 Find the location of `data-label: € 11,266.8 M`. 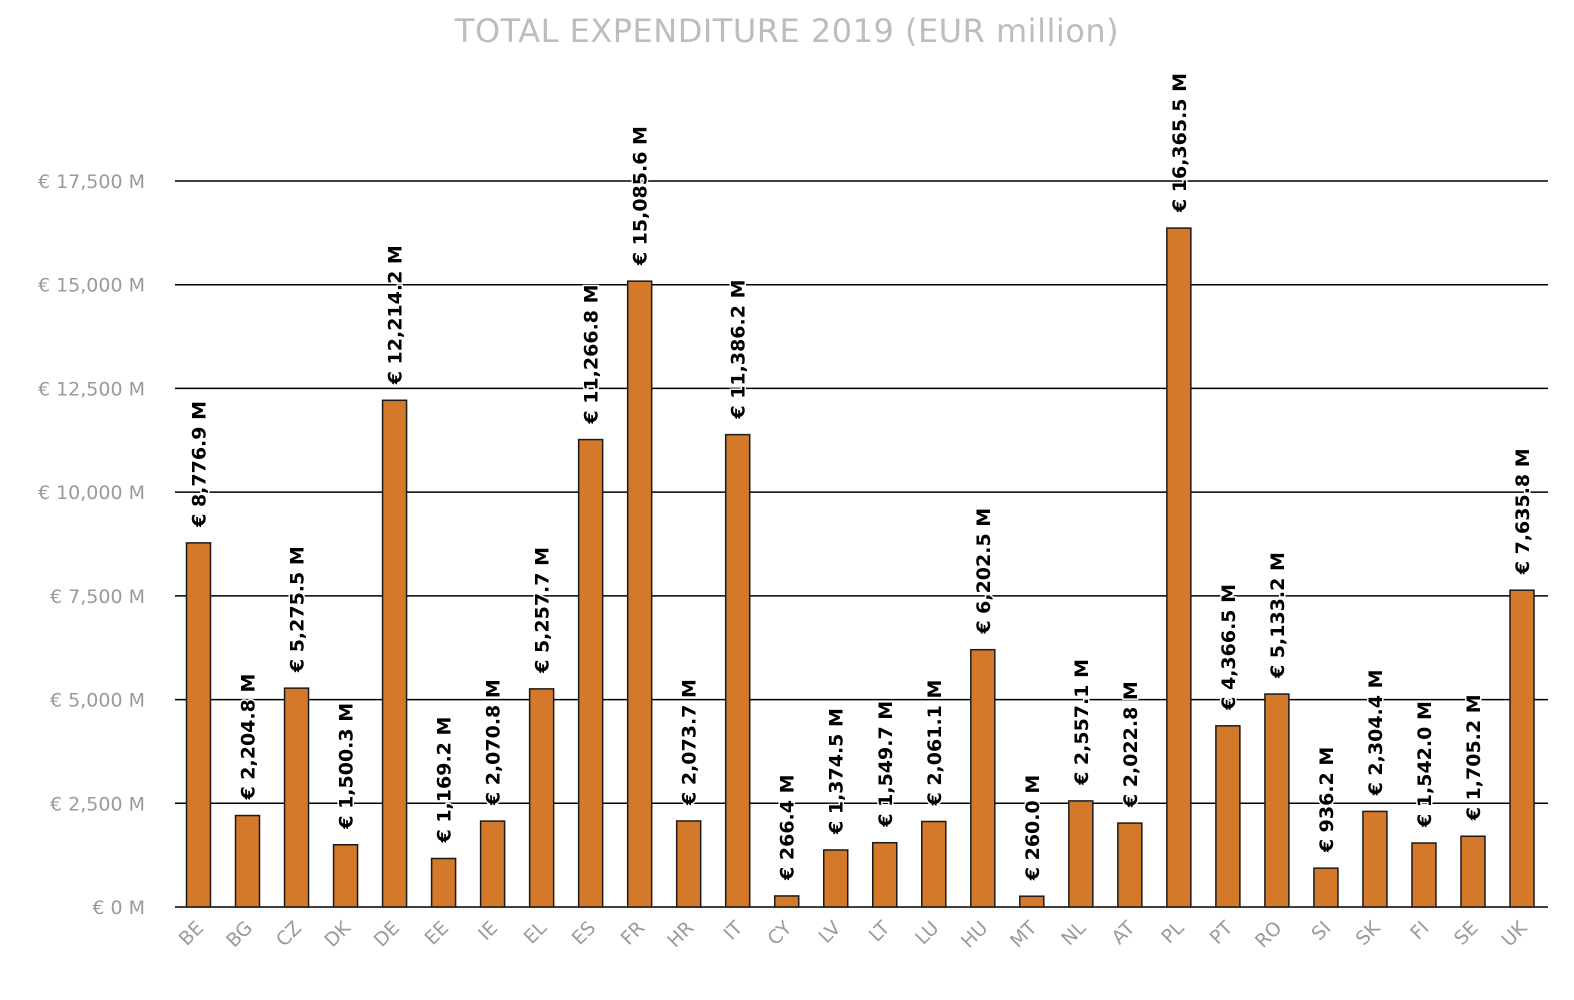

data-label: € 11,266.8 M is located at coordinates (592, 354).